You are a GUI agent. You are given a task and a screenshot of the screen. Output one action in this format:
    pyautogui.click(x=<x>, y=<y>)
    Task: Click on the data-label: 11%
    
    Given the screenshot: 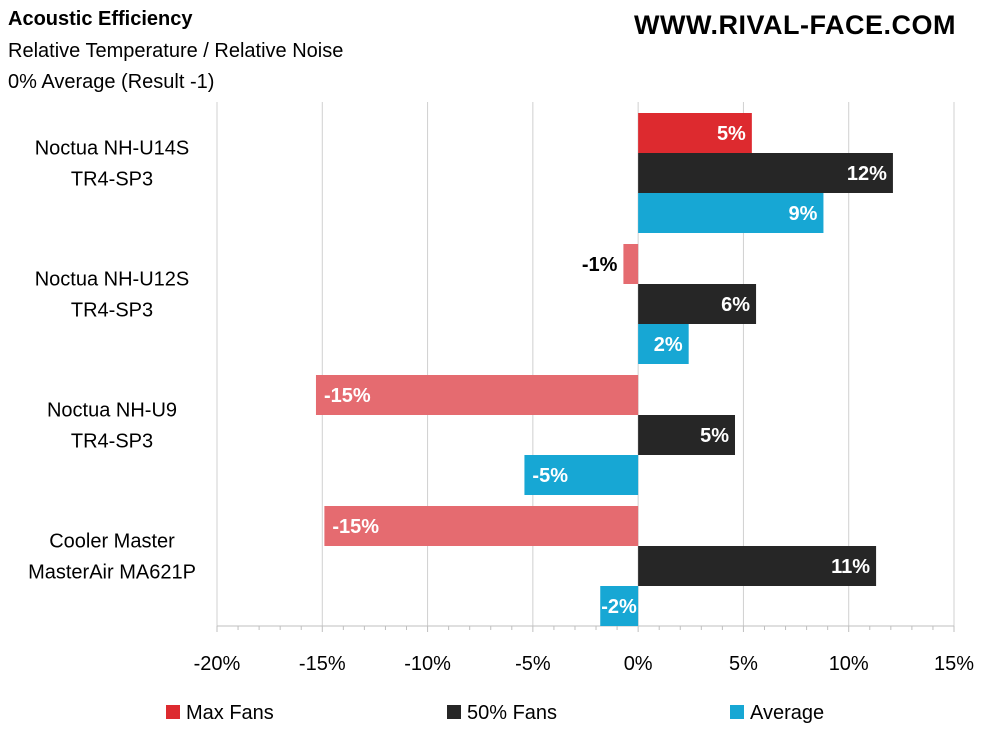 What is the action you would take?
    pyautogui.click(x=850, y=567)
    